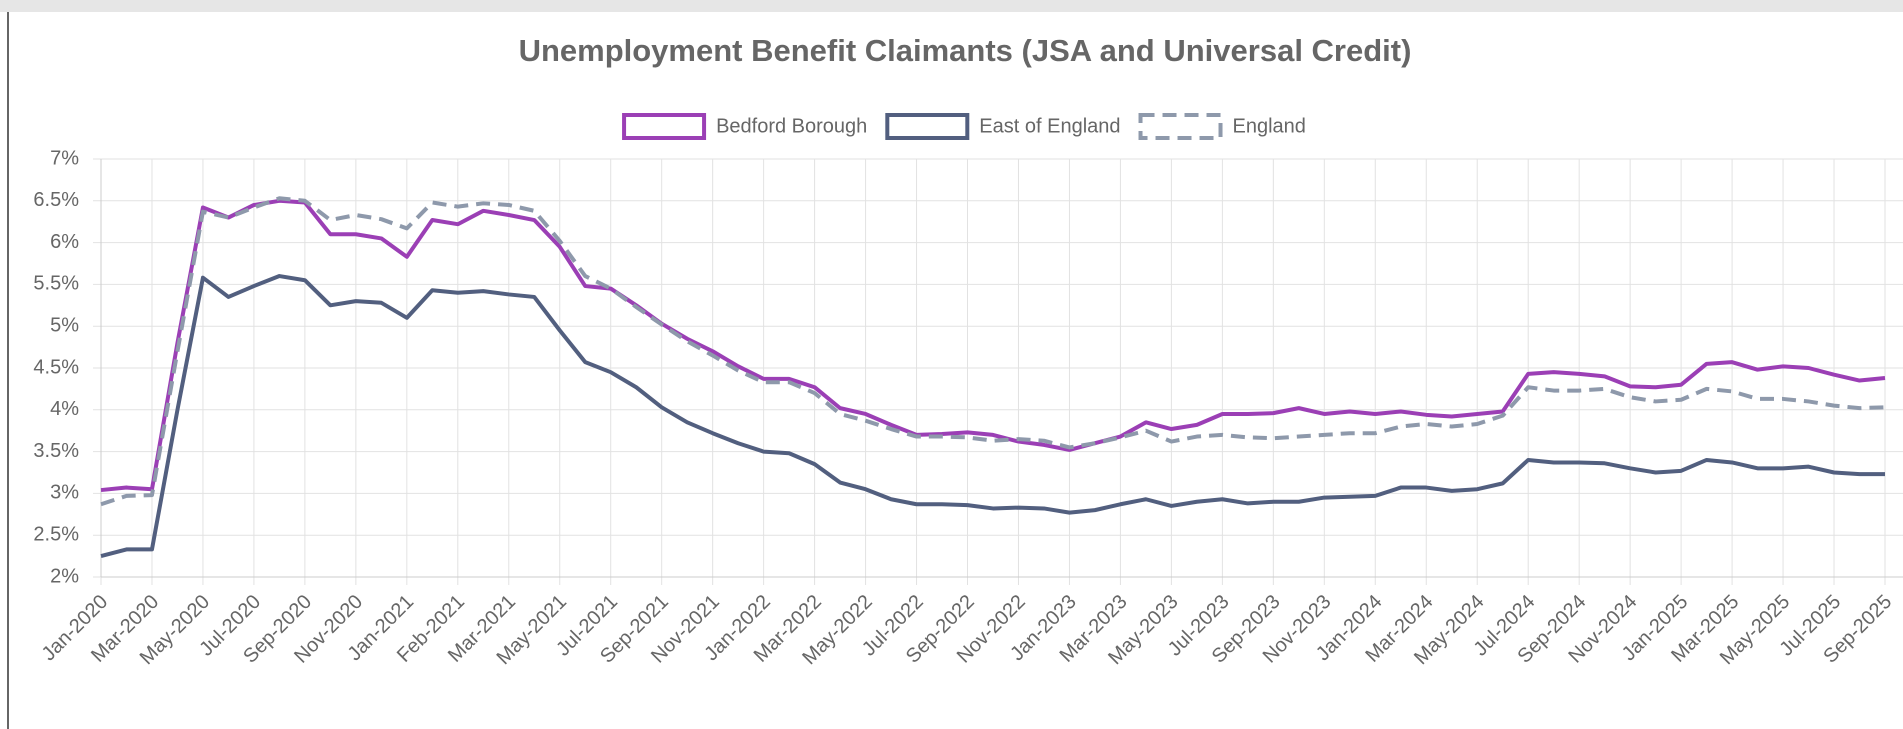 Image resolution: width=1903 pixels, height=729 pixels. I want to click on y-tick-label: 6.5%, so click(56, 200).